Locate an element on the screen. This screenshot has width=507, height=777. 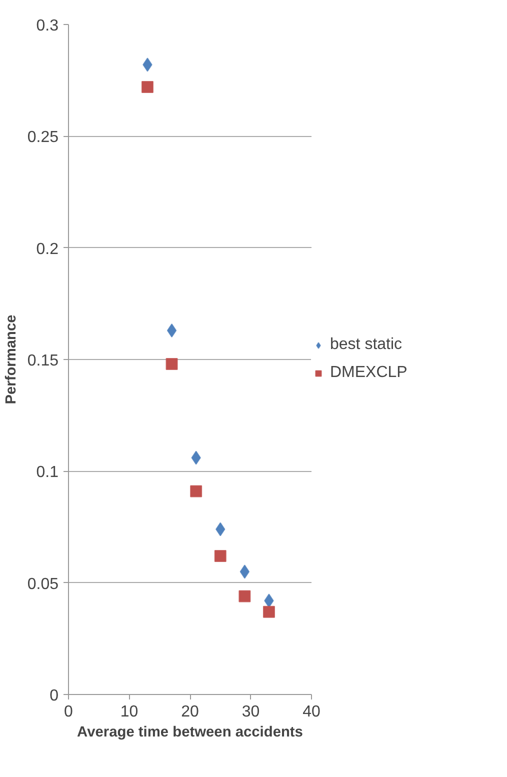
y-axis-title: Performance is located at coordinates (11, 359).